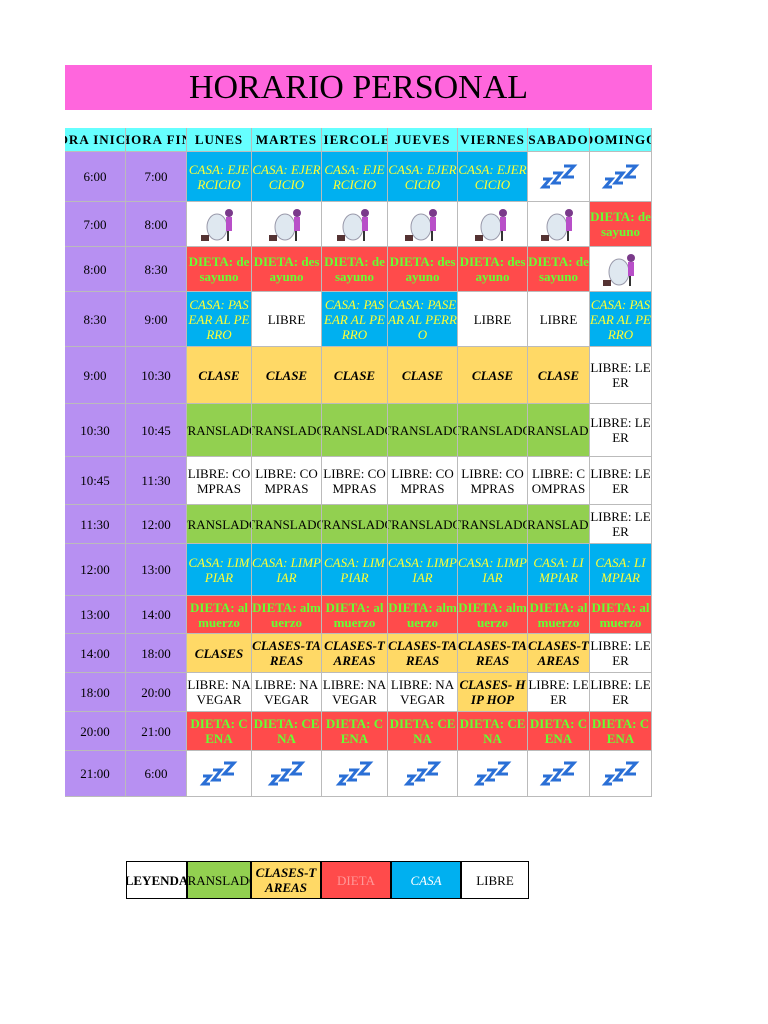 This screenshot has width=768, height=1024. What do you see at coordinates (559, 140) in the screenshot?
I see `header-cell: SABADO` at bounding box center [559, 140].